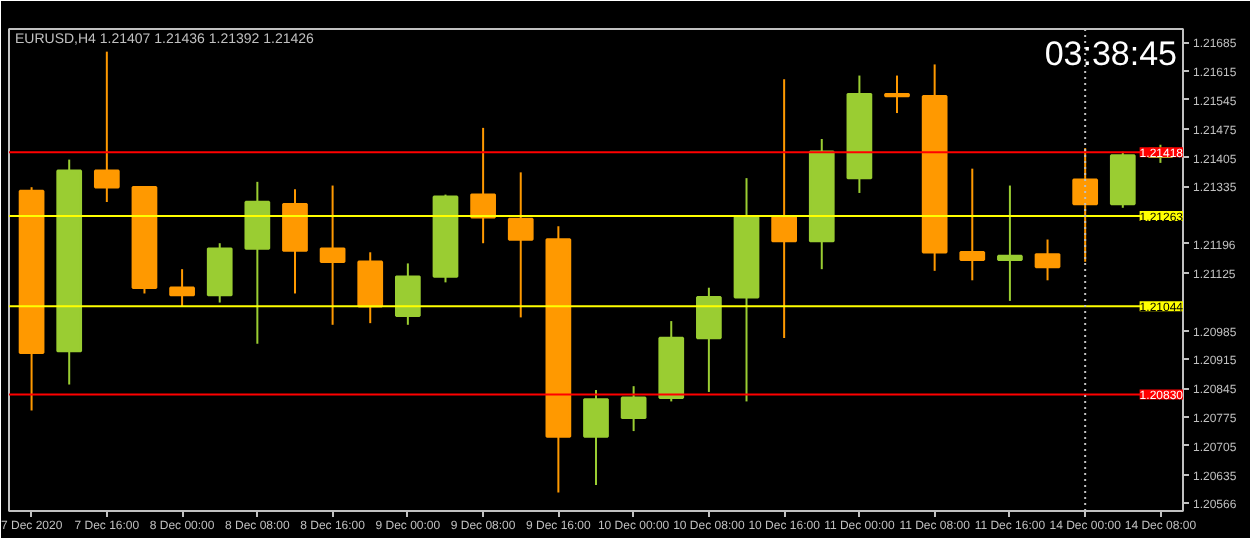 The width and height of the screenshot is (1250, 538). I want to click on annotation: 03:38:45, so click(1111, 54).